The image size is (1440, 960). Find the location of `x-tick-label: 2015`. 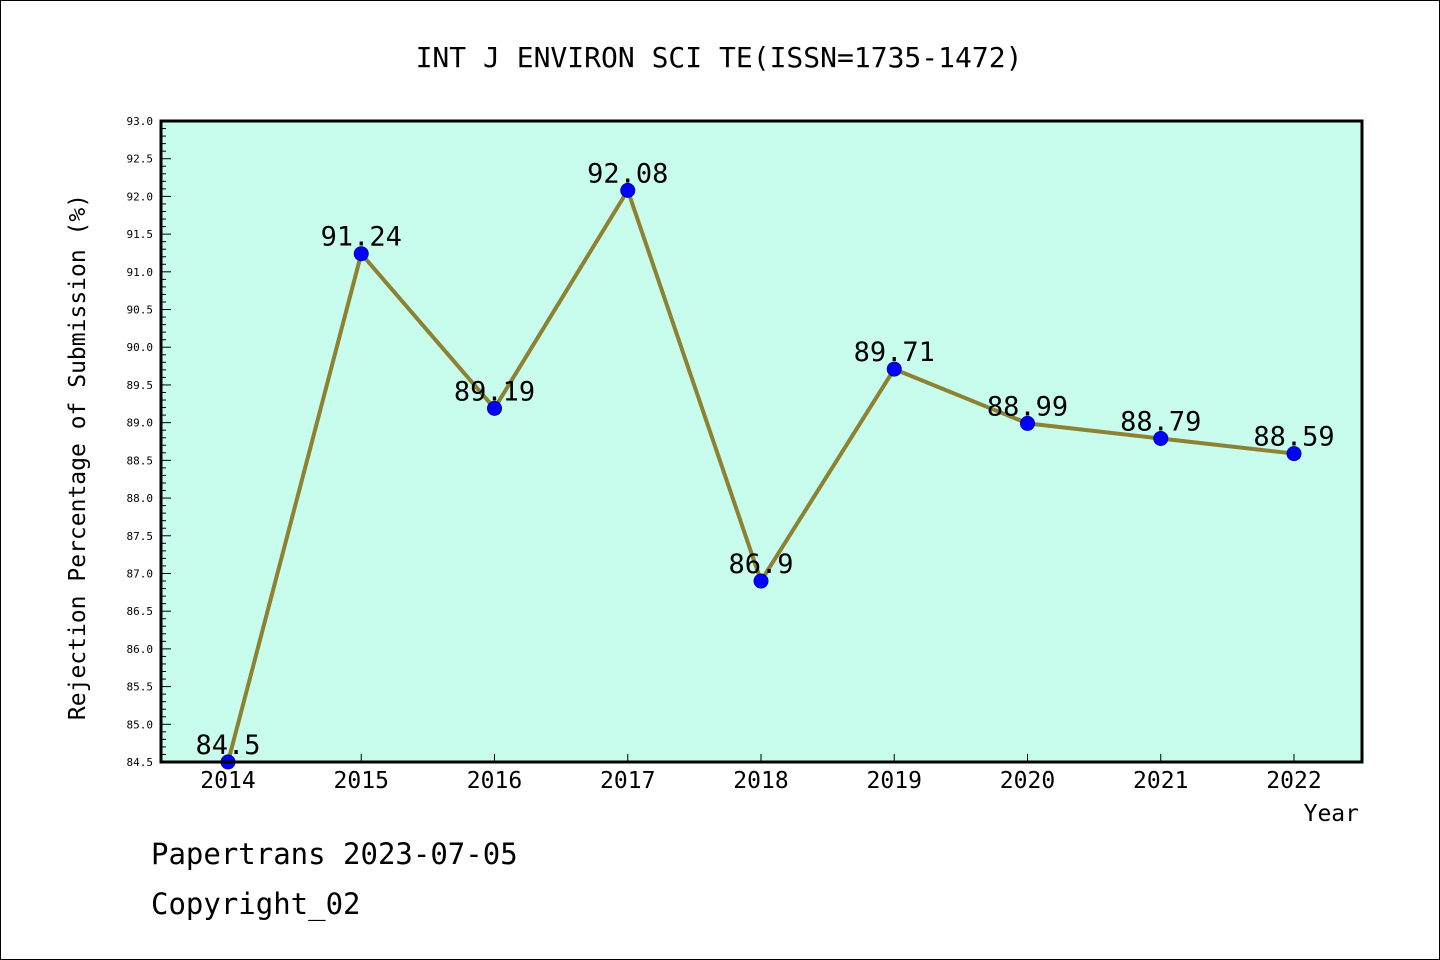

x-tick-label: 2015 is located at coordinates (361, 781).